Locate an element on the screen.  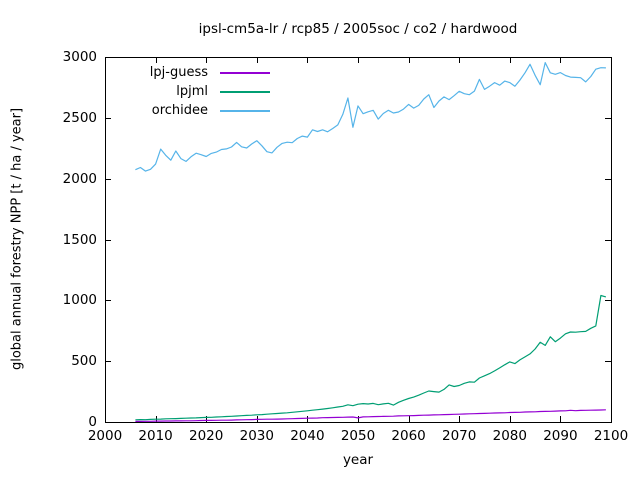
legend-item-lpjml: lpjml is located at coordinates (201, 91).